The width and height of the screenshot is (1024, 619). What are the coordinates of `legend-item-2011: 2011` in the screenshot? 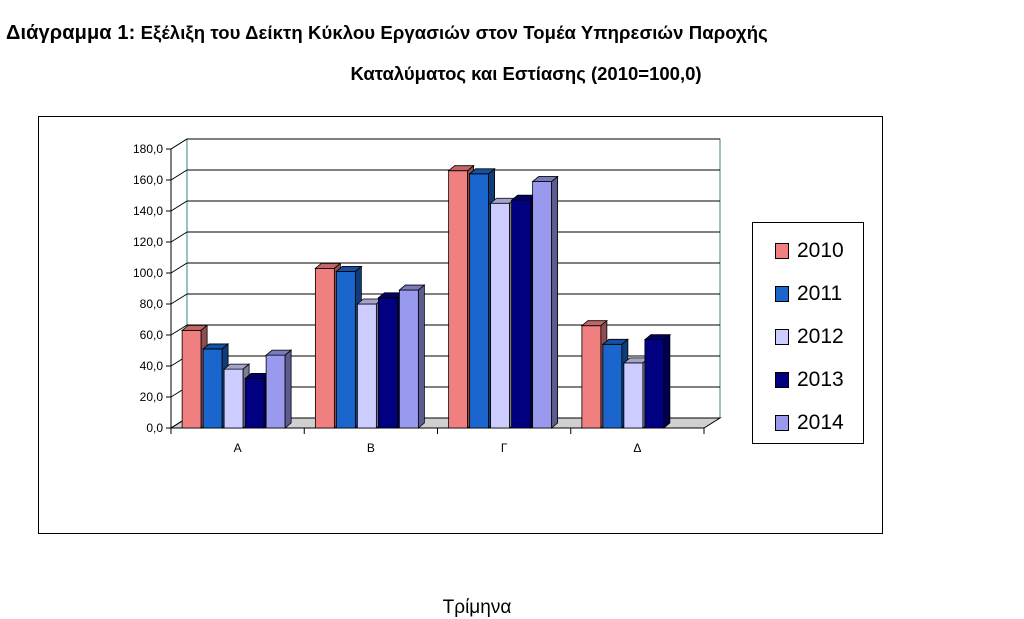 It's located at (808, 294).